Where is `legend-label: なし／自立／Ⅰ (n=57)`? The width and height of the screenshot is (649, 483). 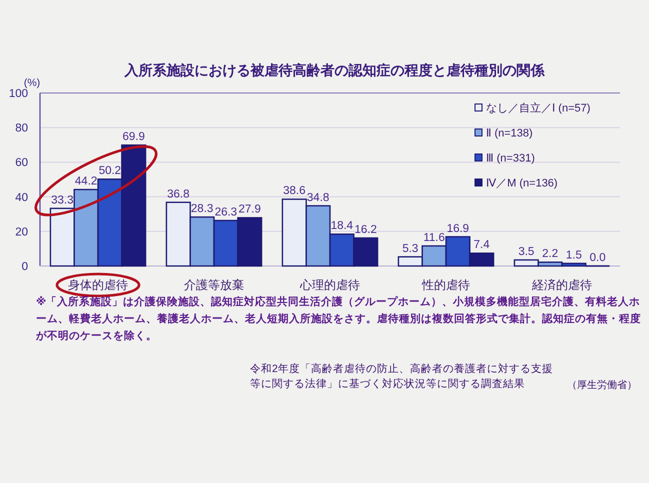 legend-label: なし／自立／Ⅰ (n=57) is located at coordinates (538, 108).